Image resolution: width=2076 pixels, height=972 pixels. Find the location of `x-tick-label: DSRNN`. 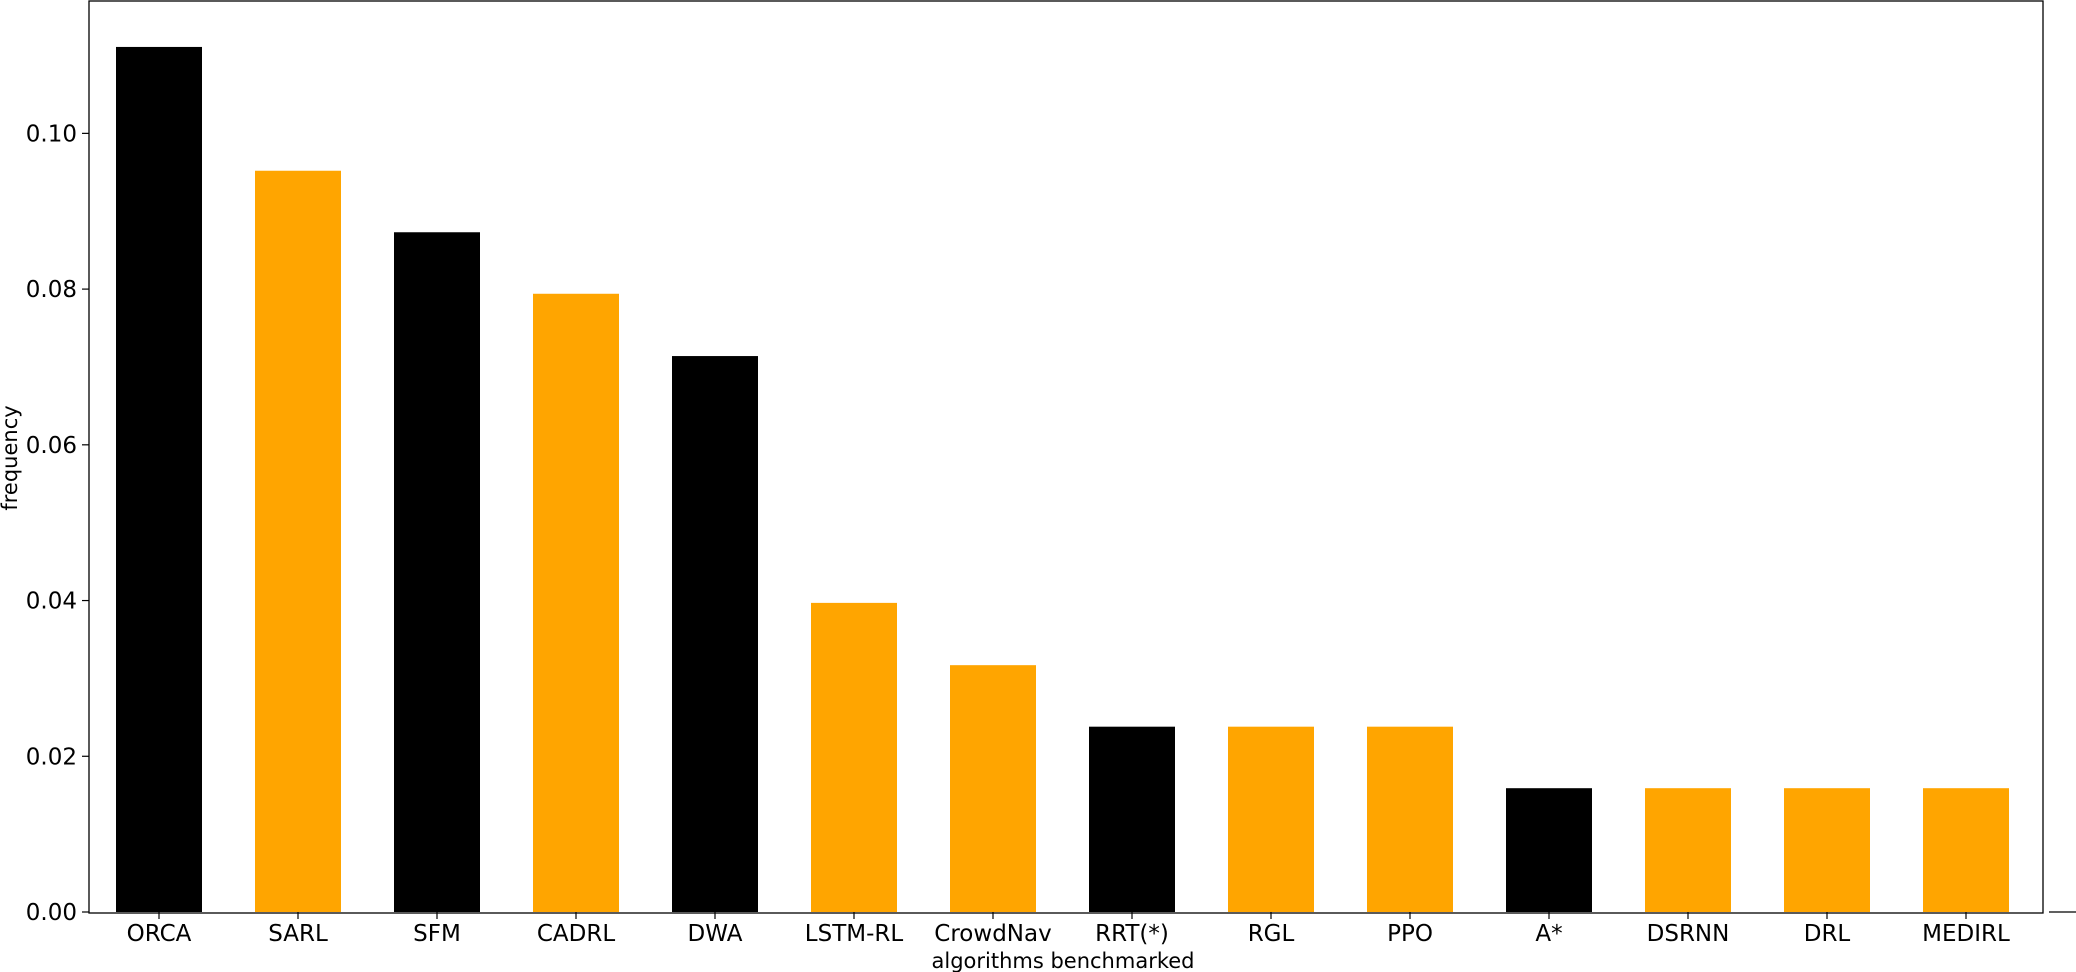

x-tick-label: DSRNN is located at coordinates (1688, 934).